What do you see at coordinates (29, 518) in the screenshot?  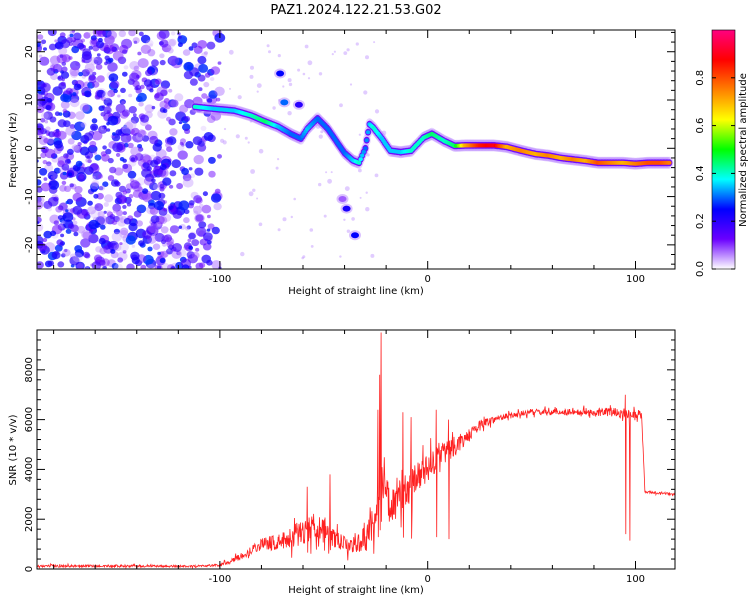 I see `y-tick-label: 2000` at bounding box center [29, 518].